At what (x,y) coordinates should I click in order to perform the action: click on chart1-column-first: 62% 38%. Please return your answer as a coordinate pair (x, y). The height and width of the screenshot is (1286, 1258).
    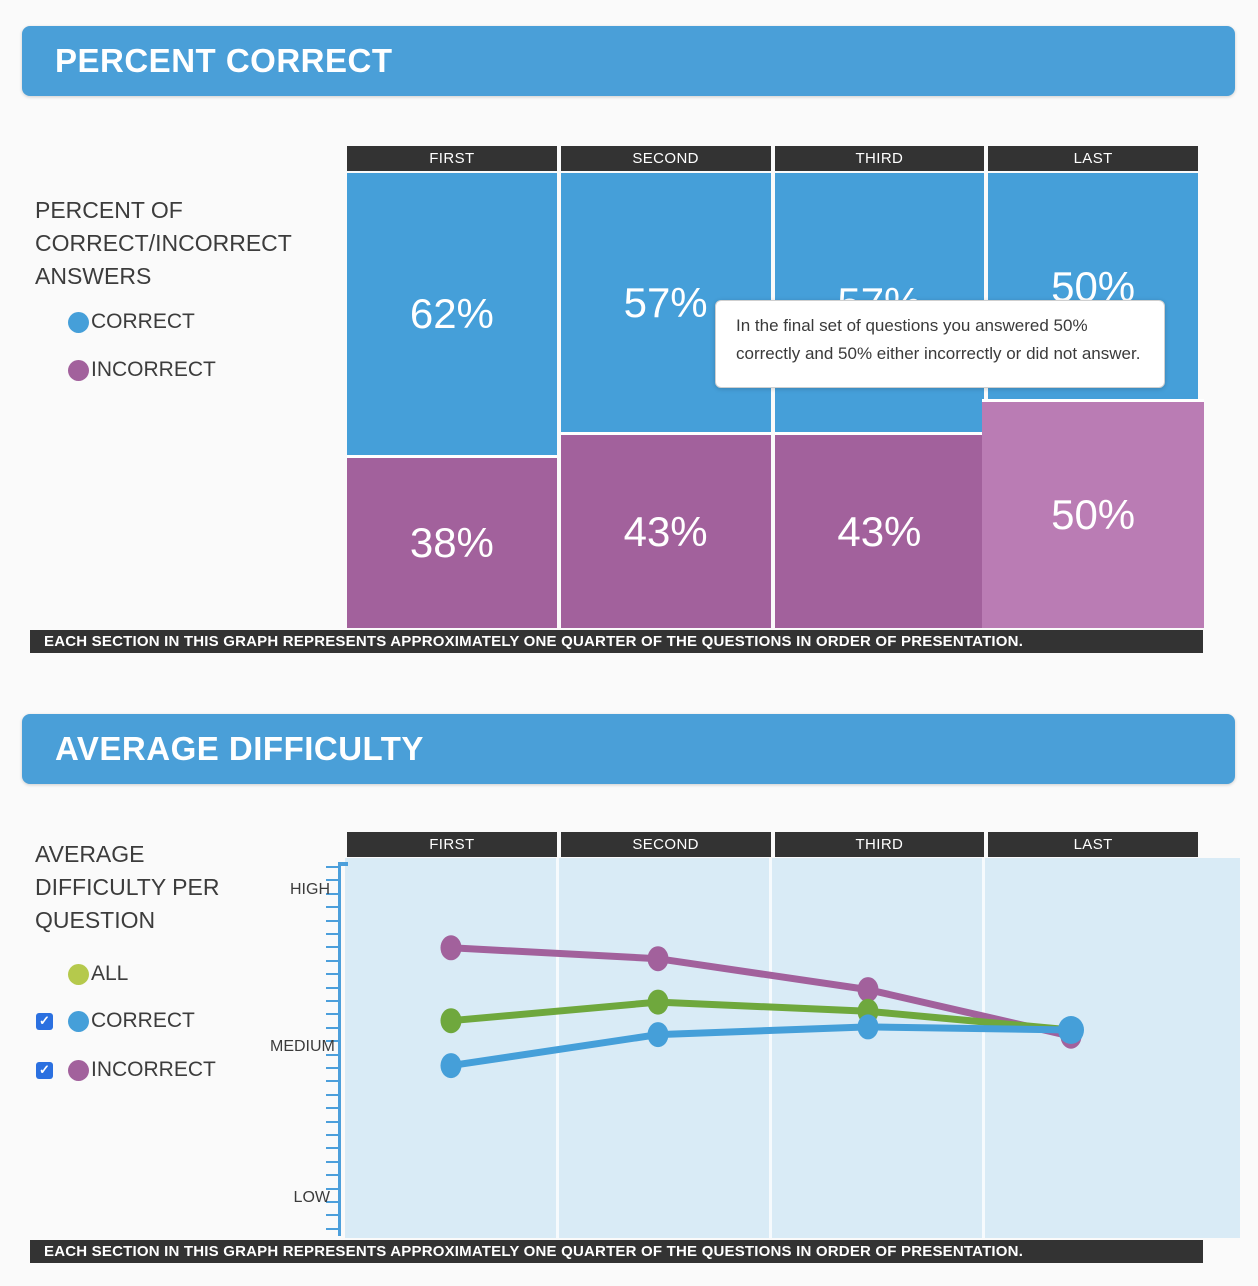
    Looking at the image, I should click on (452, 400).